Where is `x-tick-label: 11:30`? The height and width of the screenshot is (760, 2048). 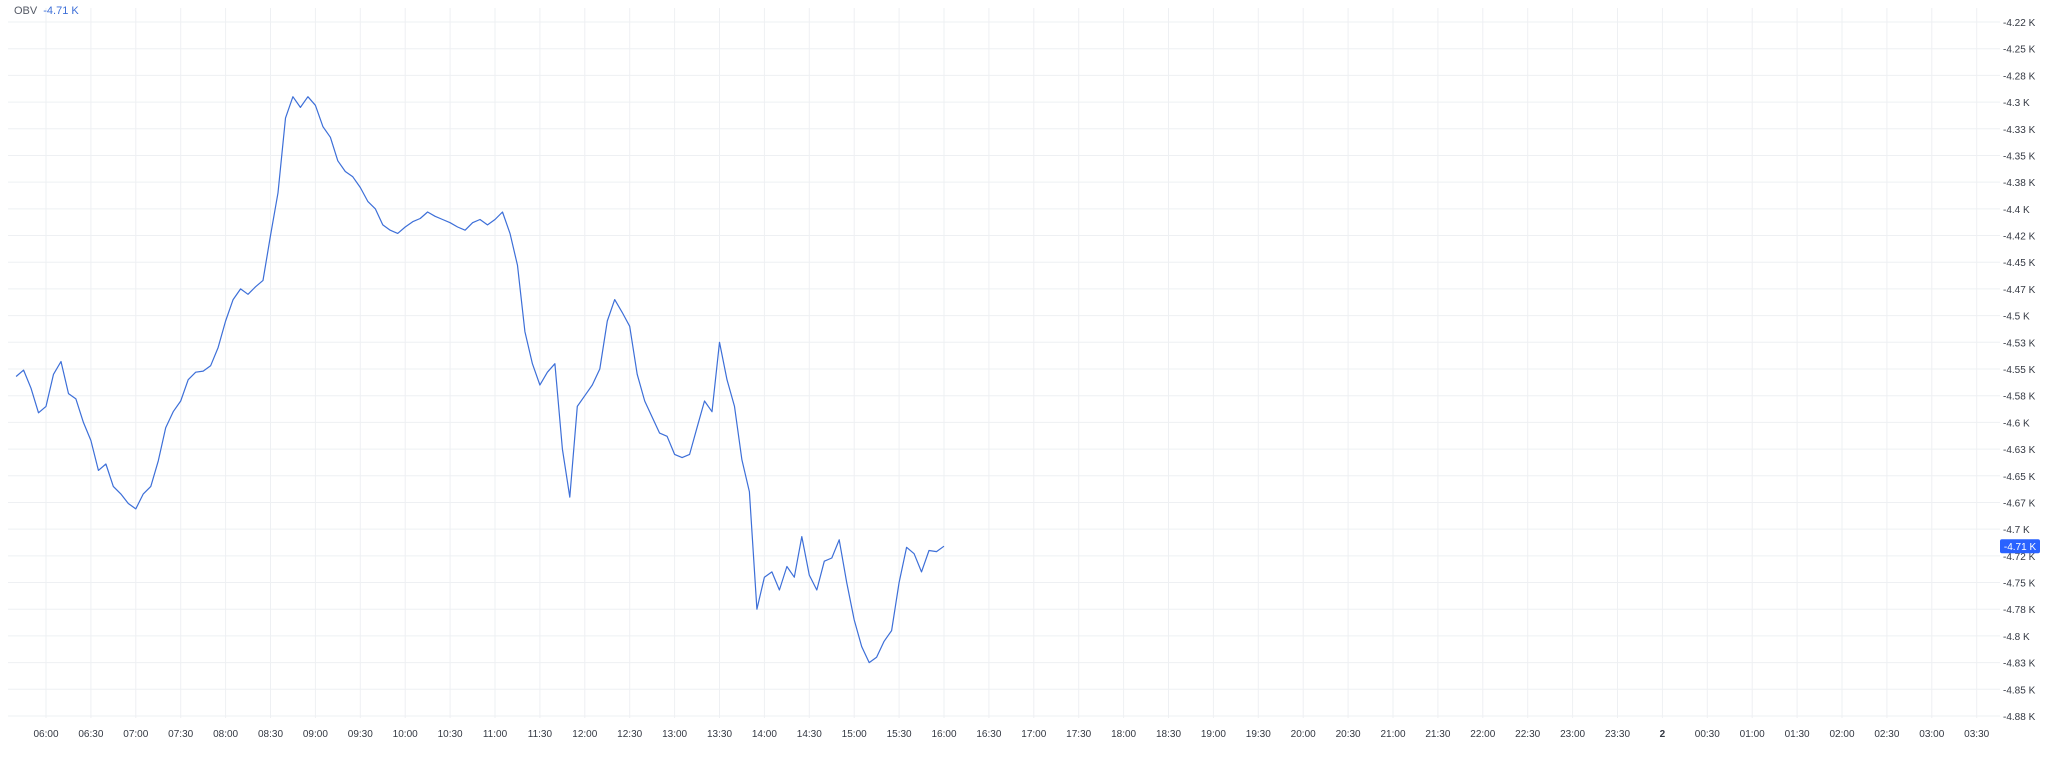 x-tick-label: 11:30 is located at coordinates (540, 734).